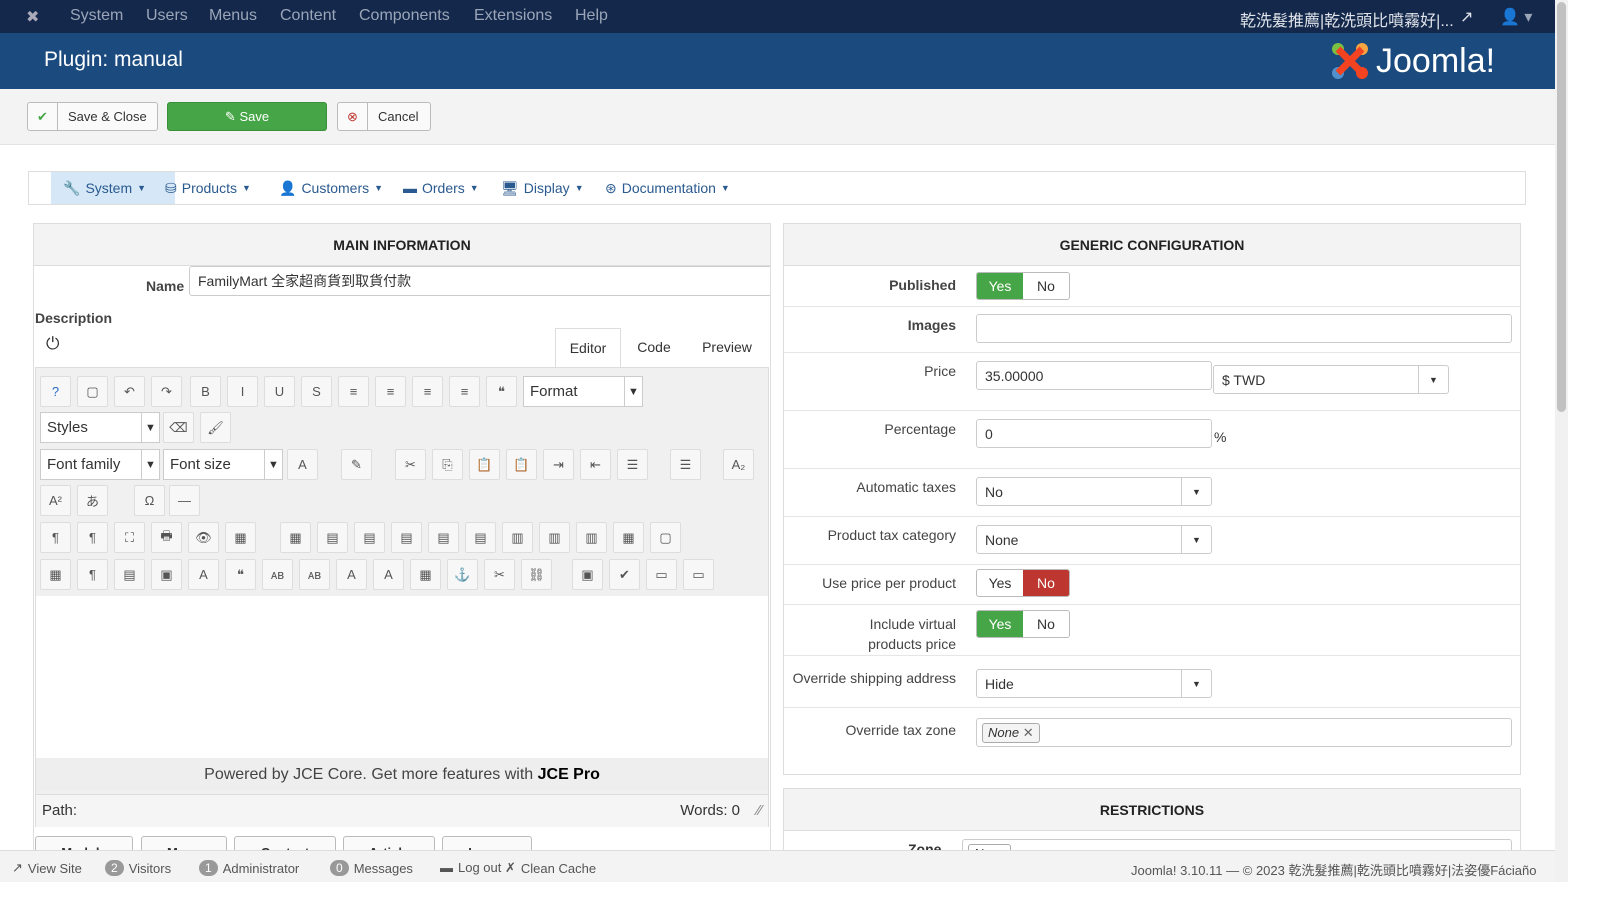 This screenshot has width=1600, height=900. What do you see at coordinates (55, 537) in the screenshot?
I see `ltr-icon: ¶` at bounding box center [55, 537].